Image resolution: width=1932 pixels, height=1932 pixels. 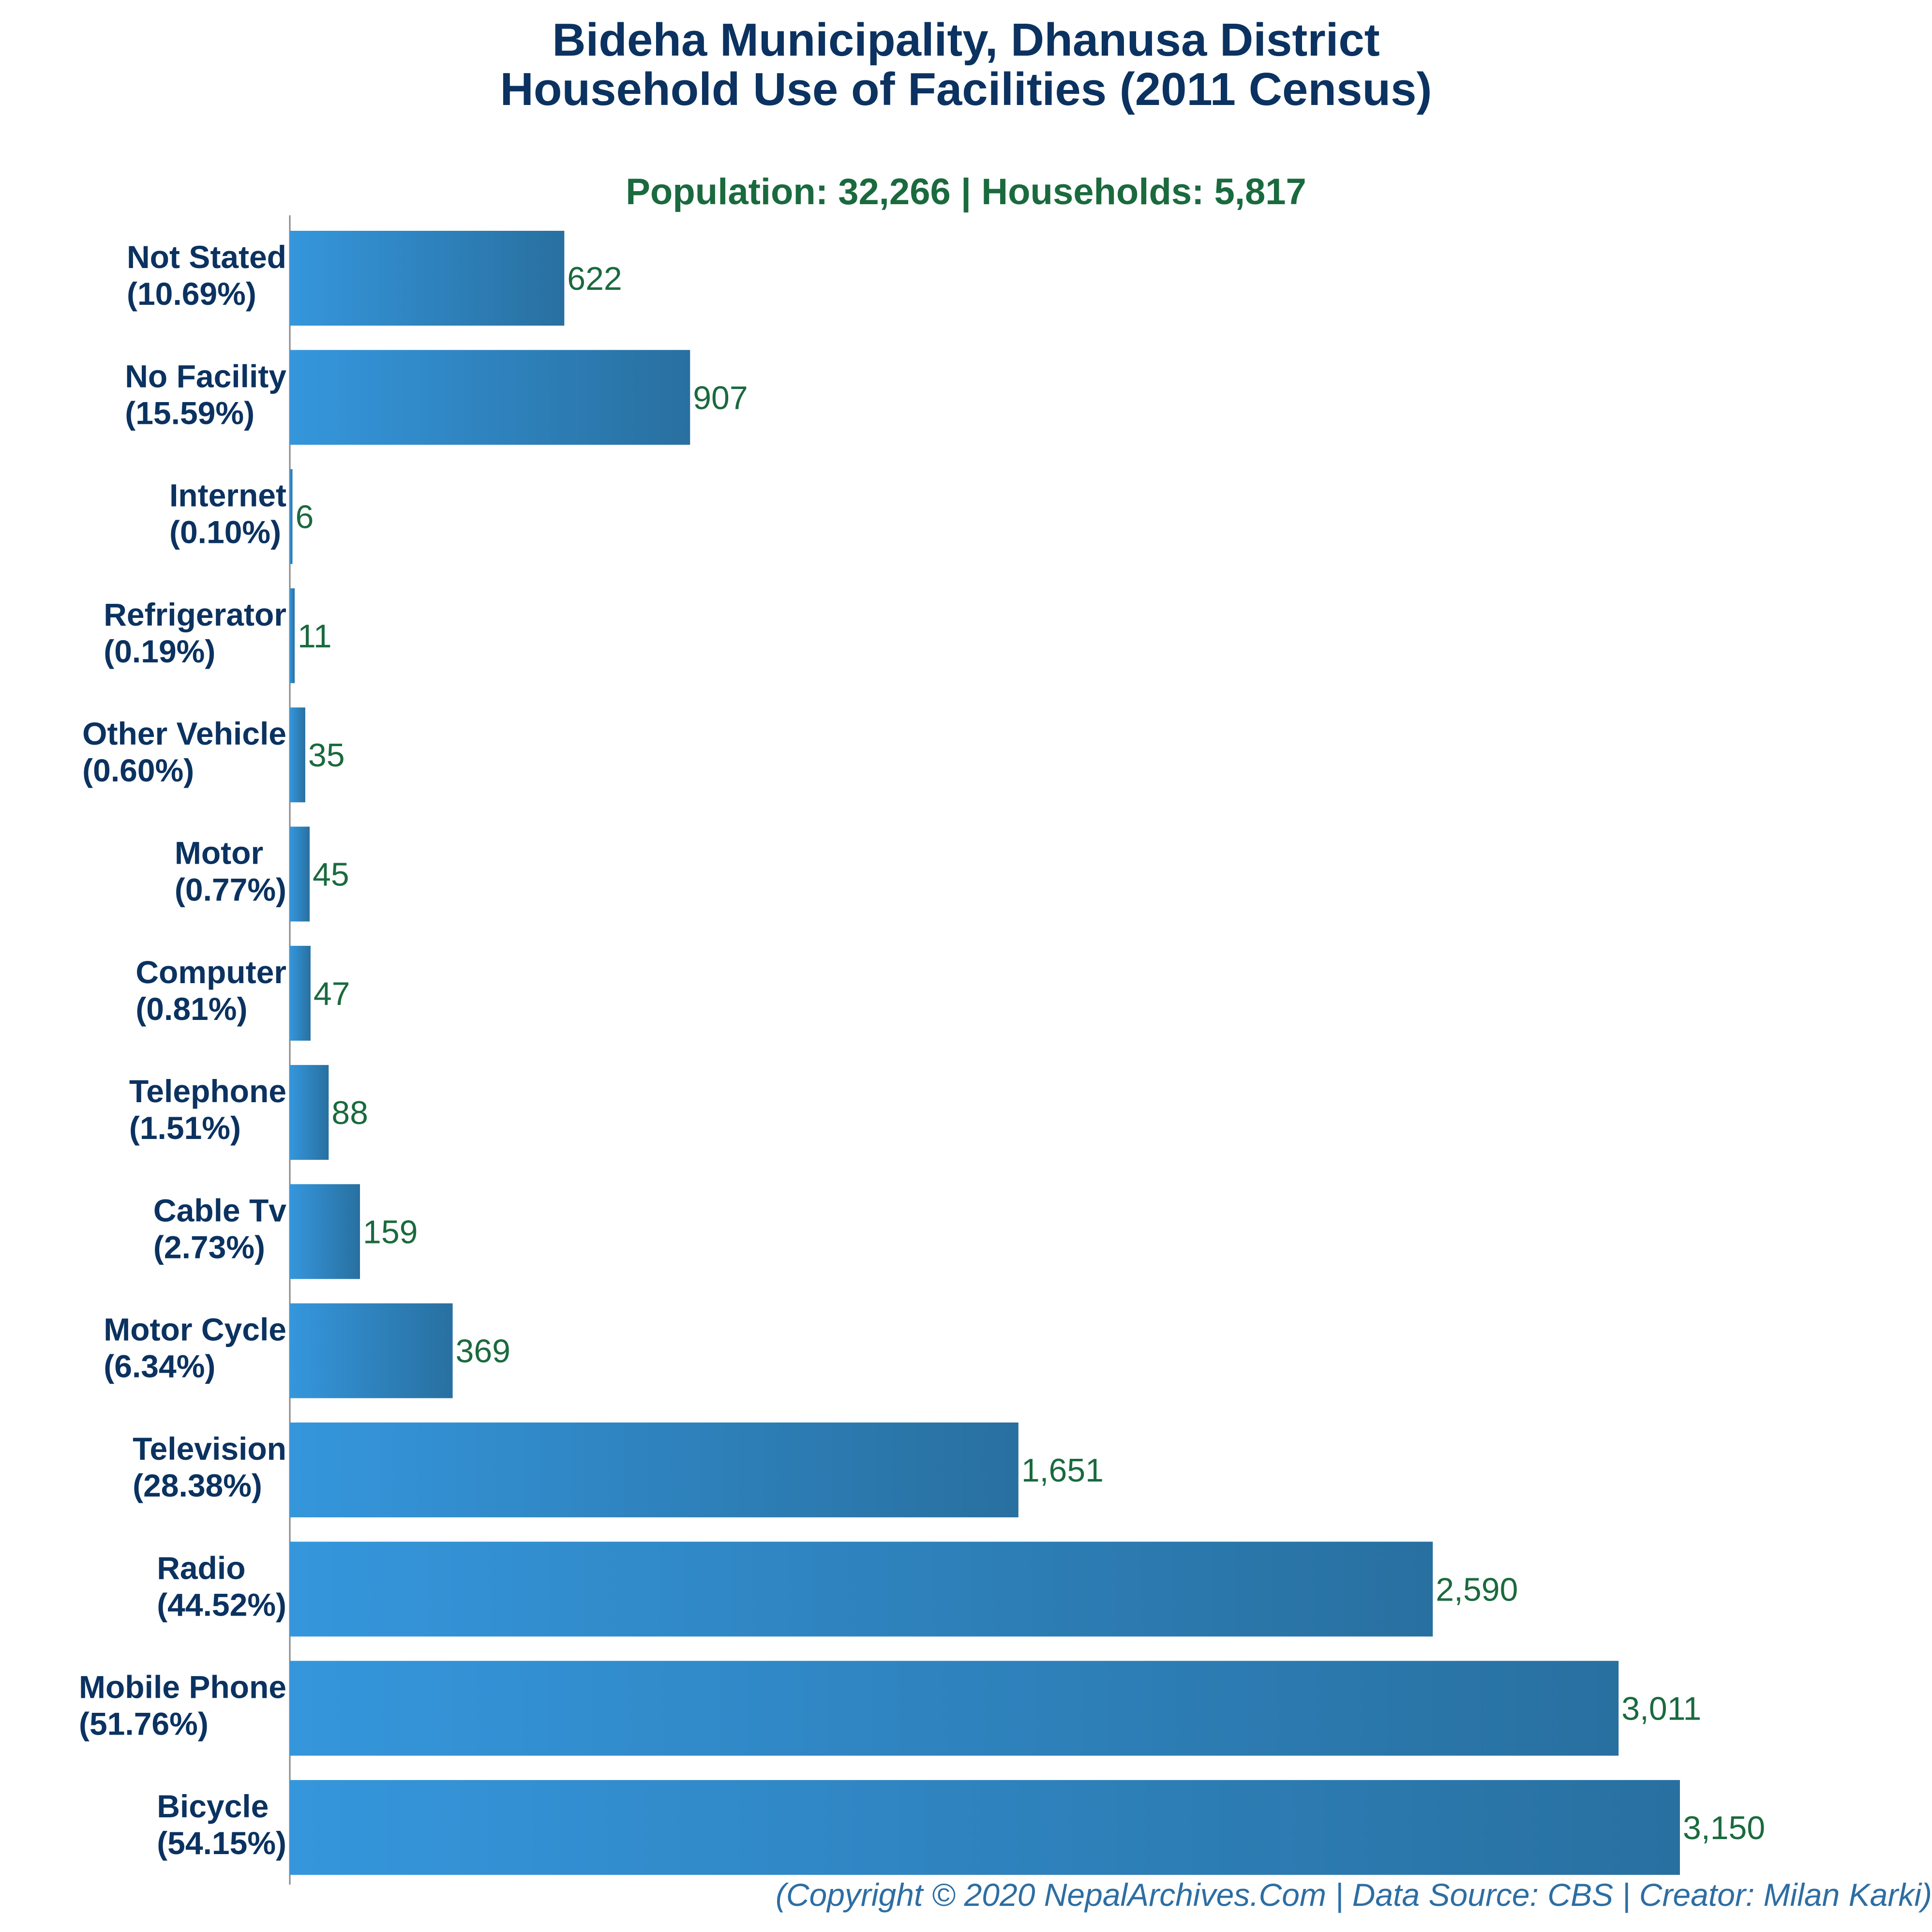 I want to click on category-percentage: (0.19%), so click(x=159, y=651).